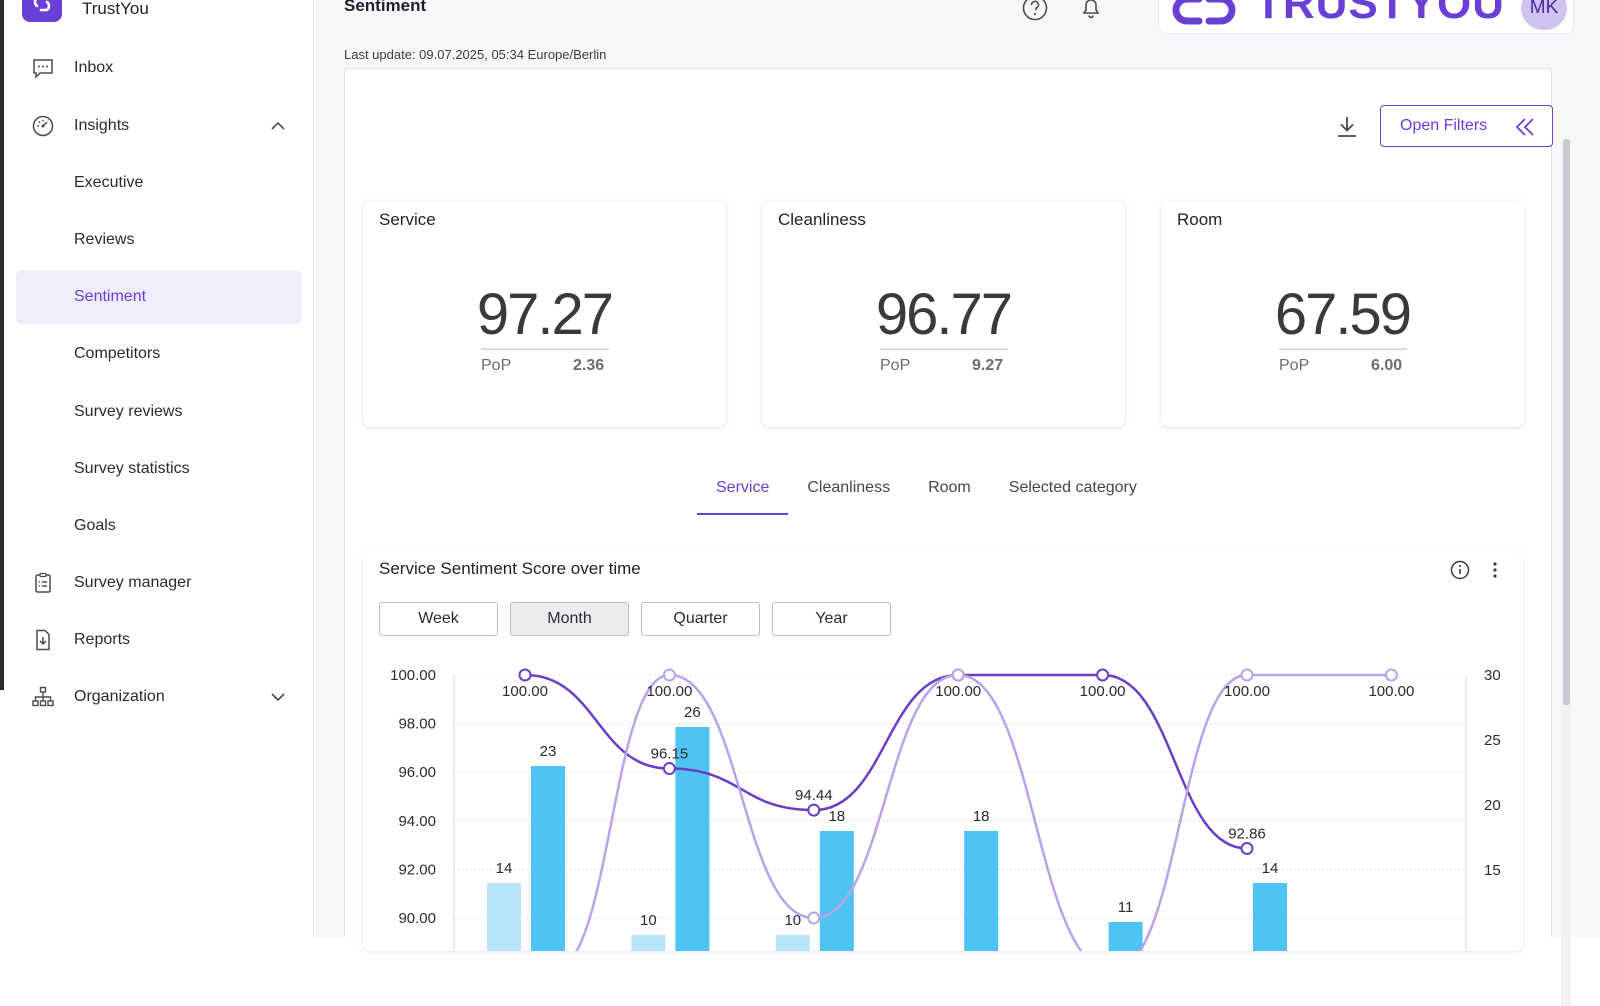 Image resolution: width=1600 pixels, height=1006 pixels. I want to click on sidebar-item-survey-statistics: Survey statistics, so click(159, 469).